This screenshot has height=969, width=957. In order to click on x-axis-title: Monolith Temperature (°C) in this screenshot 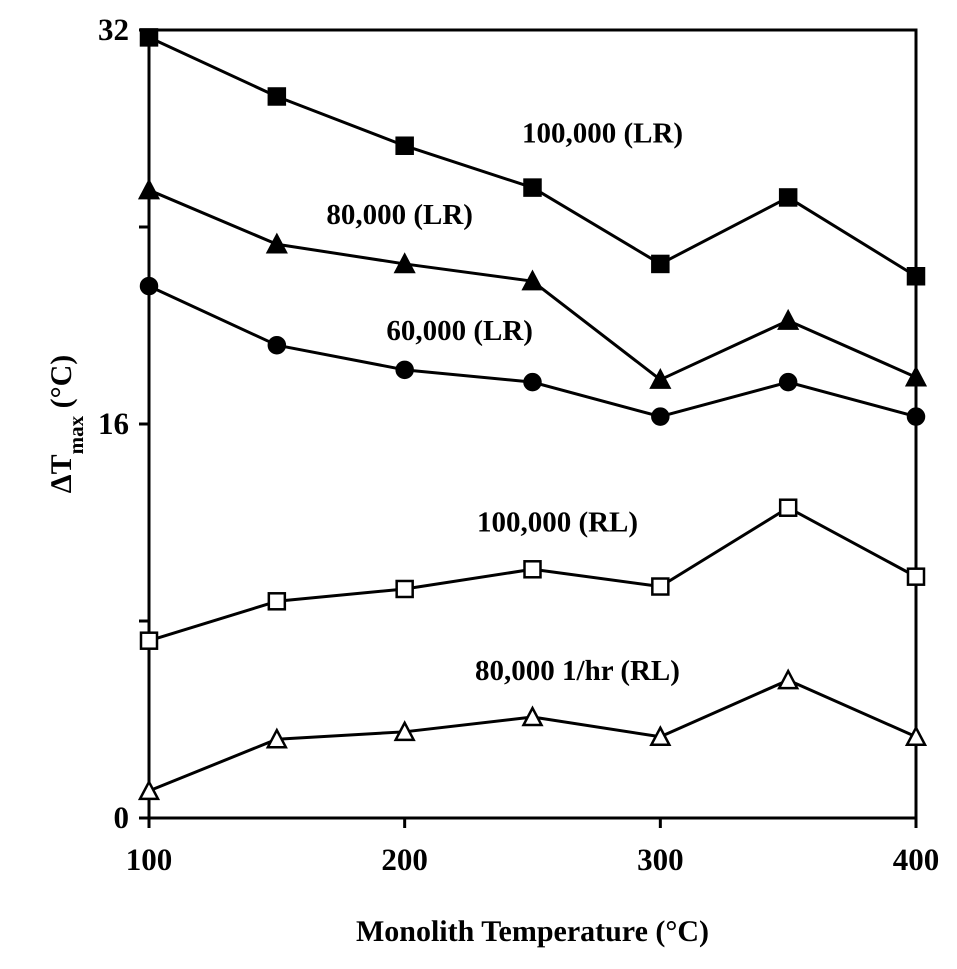, I will do `click(533, 931)`.